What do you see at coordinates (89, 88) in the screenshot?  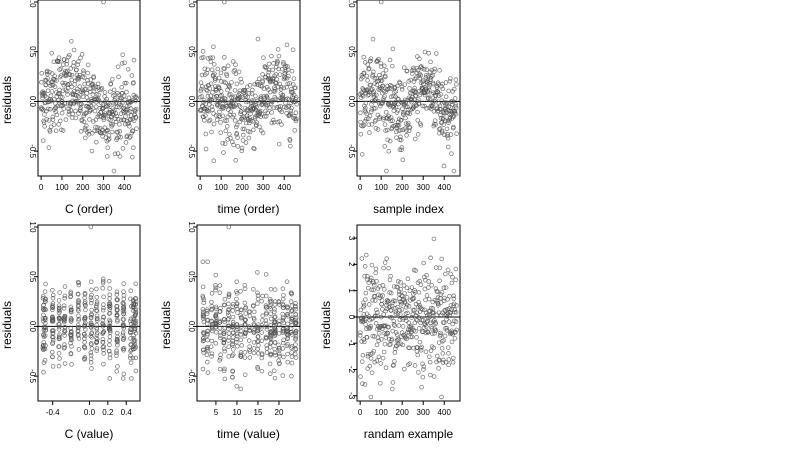 I see `plot-frame` at bounding box center [89, 88].